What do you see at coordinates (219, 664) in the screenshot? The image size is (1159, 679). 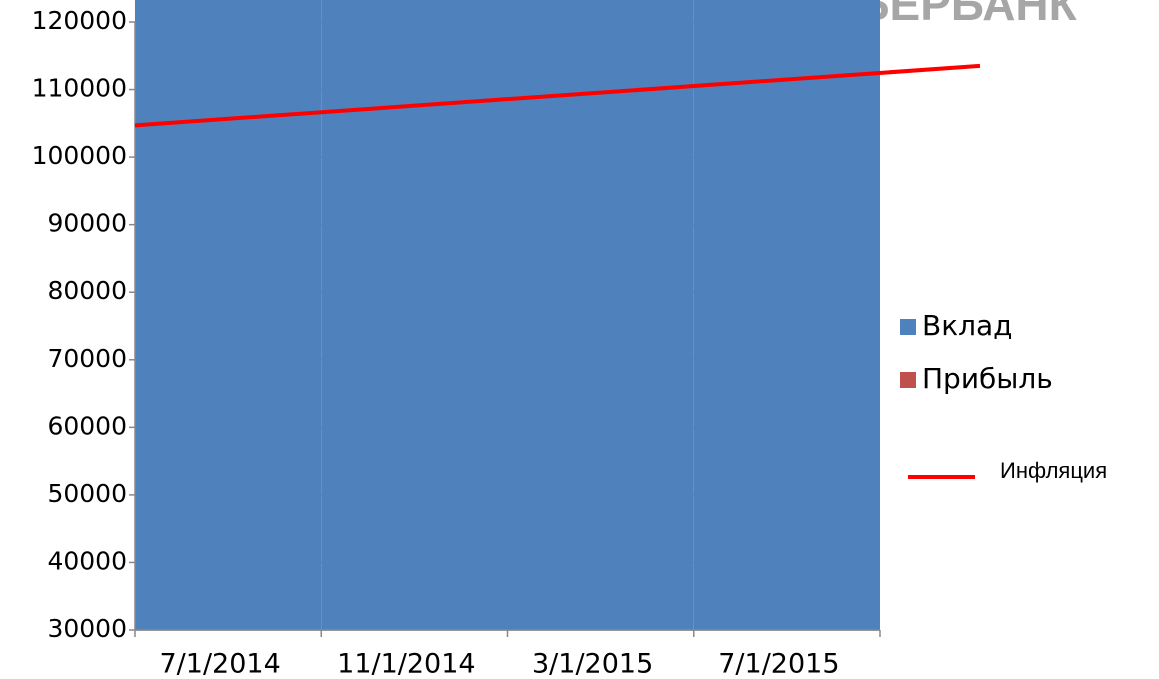 I see `x-tick-label: 7/1/2014` at bounding box center [219, 664].